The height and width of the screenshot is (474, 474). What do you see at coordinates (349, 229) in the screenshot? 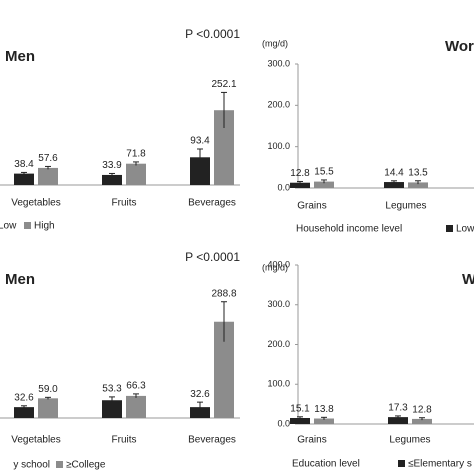
I see `legend-title: Household income level` at bounding box center [349, 229].